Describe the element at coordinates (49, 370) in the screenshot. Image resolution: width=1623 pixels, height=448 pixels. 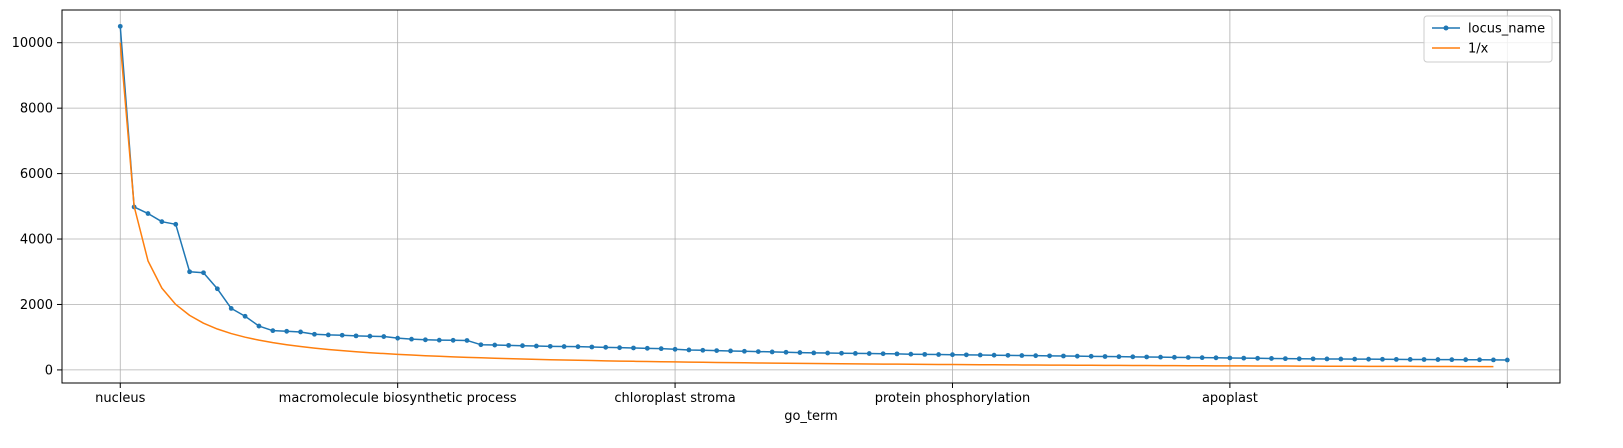
I see `y-tick-label: 0` at that location.